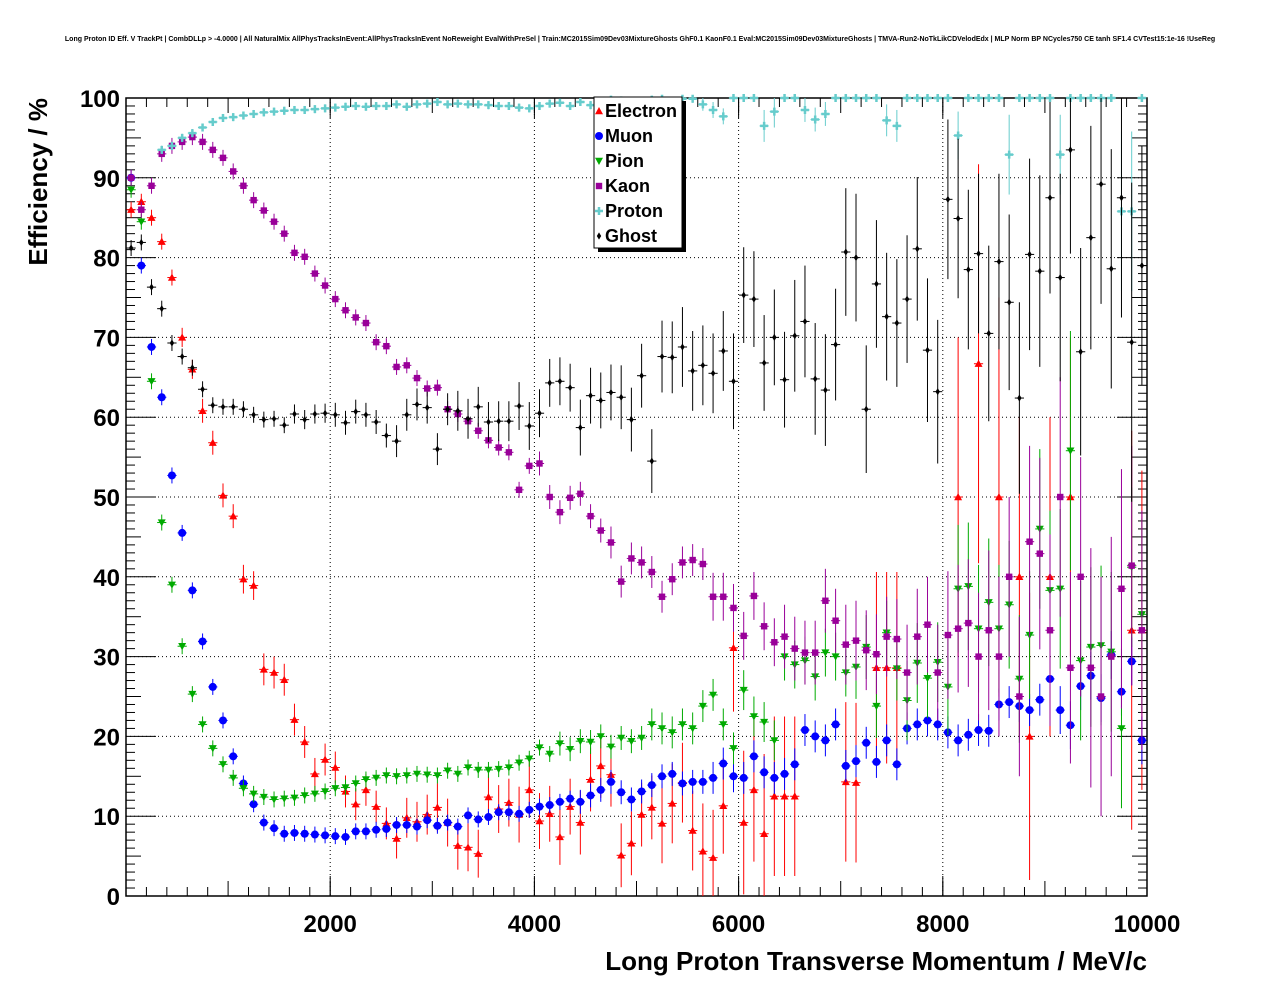 The image size is (1276, 996). Describe the element at coordinates (106, 338) in the screenshot. I see `y-tick-label: 70` at that location.